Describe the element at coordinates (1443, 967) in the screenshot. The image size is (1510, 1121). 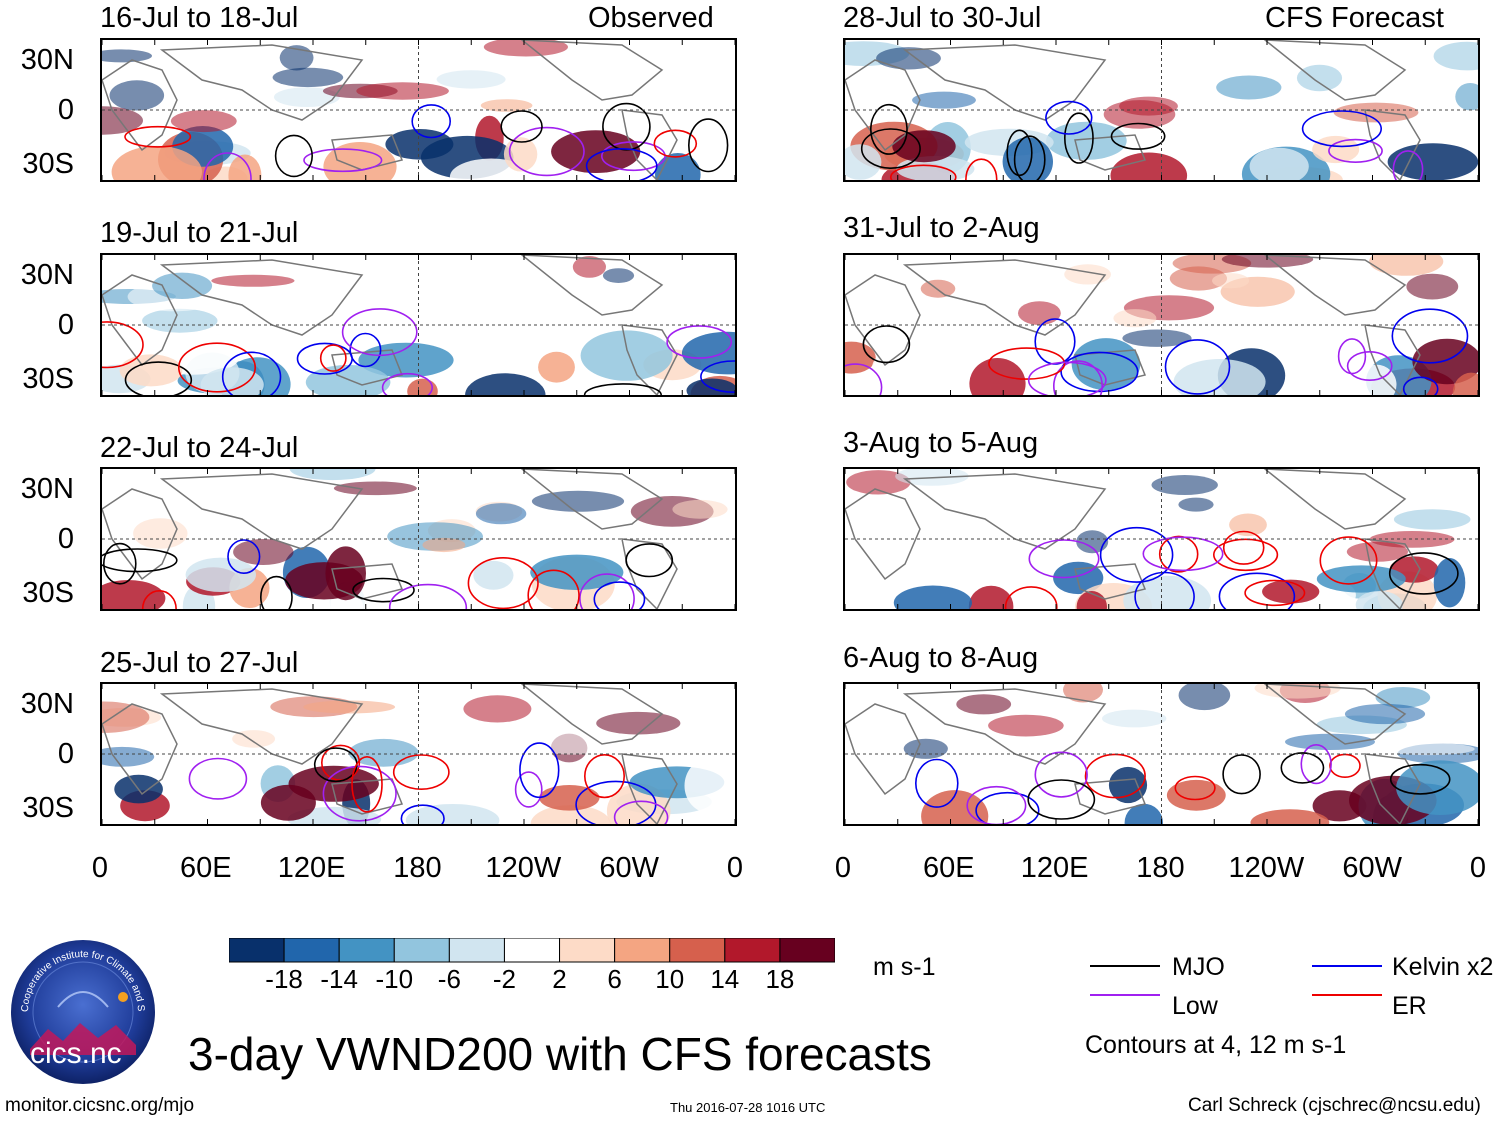
I see `legend-label-kelvin: Kelvin x2` at that location.